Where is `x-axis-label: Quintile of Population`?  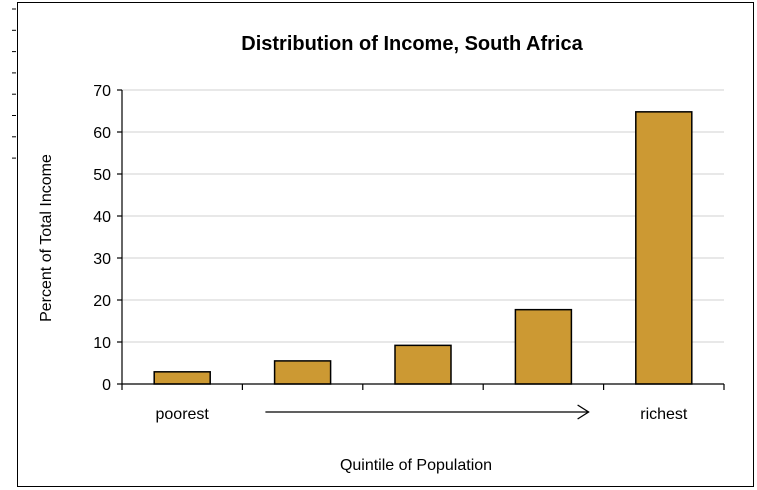 x-axis-label: Quintile of Population is located at coordinates (416, 465).